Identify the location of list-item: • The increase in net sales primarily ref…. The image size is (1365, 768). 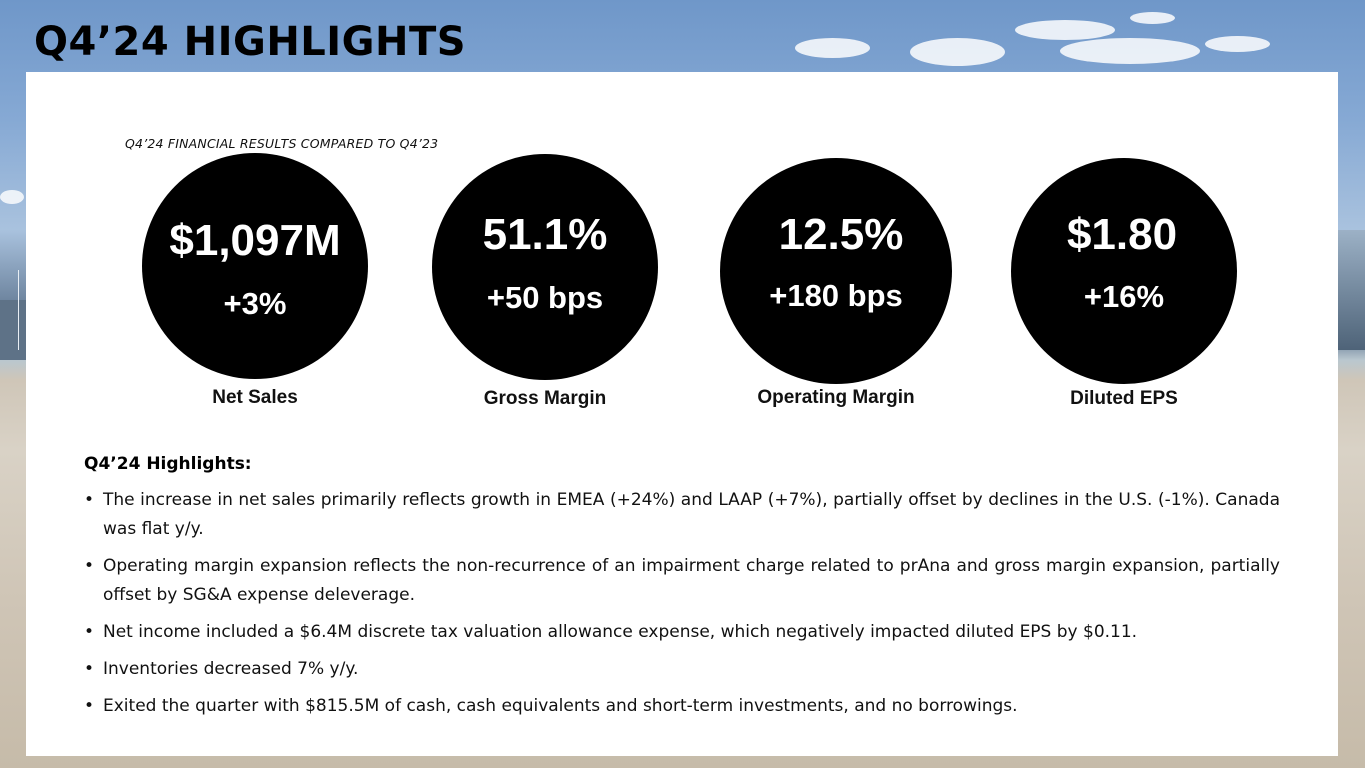
(682, 515).